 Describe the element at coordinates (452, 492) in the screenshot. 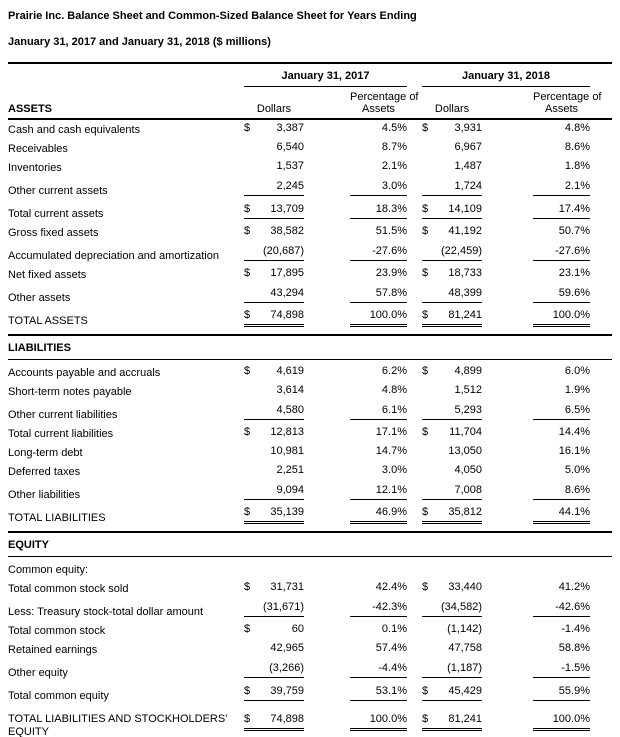

I see `dollars-2018-cell: 7,008` at that location.